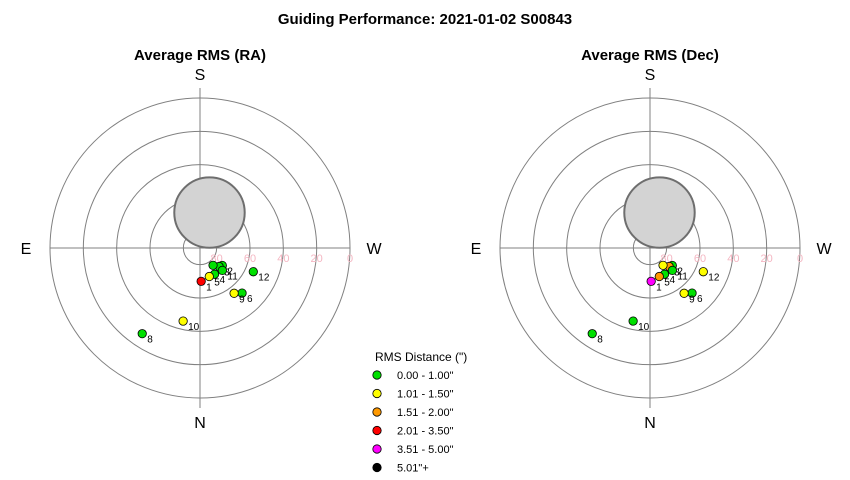  What do you see at coordinates (200, 55) in the screenshot?
I see `panel-title-ra: Average RMS (RA)` at bounding box center [200, 55].